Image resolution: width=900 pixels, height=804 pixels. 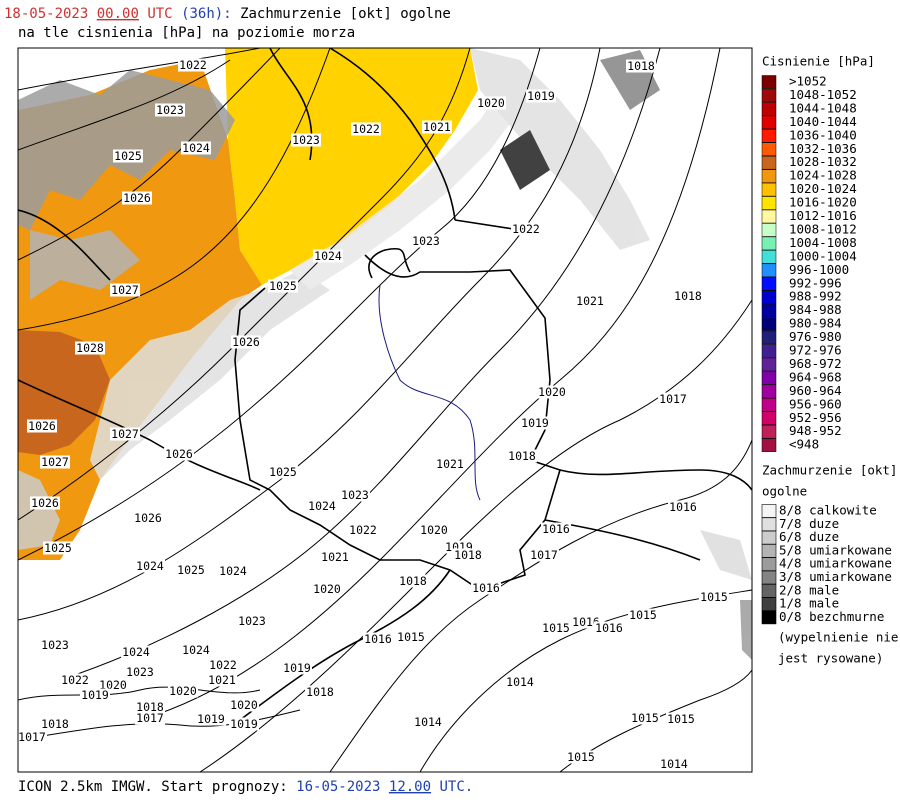 What do you see at coordinates (809, 589) in the screenshot?
I see `cloud-legend-label: 2/8 male` at bounding box center [809, 589].